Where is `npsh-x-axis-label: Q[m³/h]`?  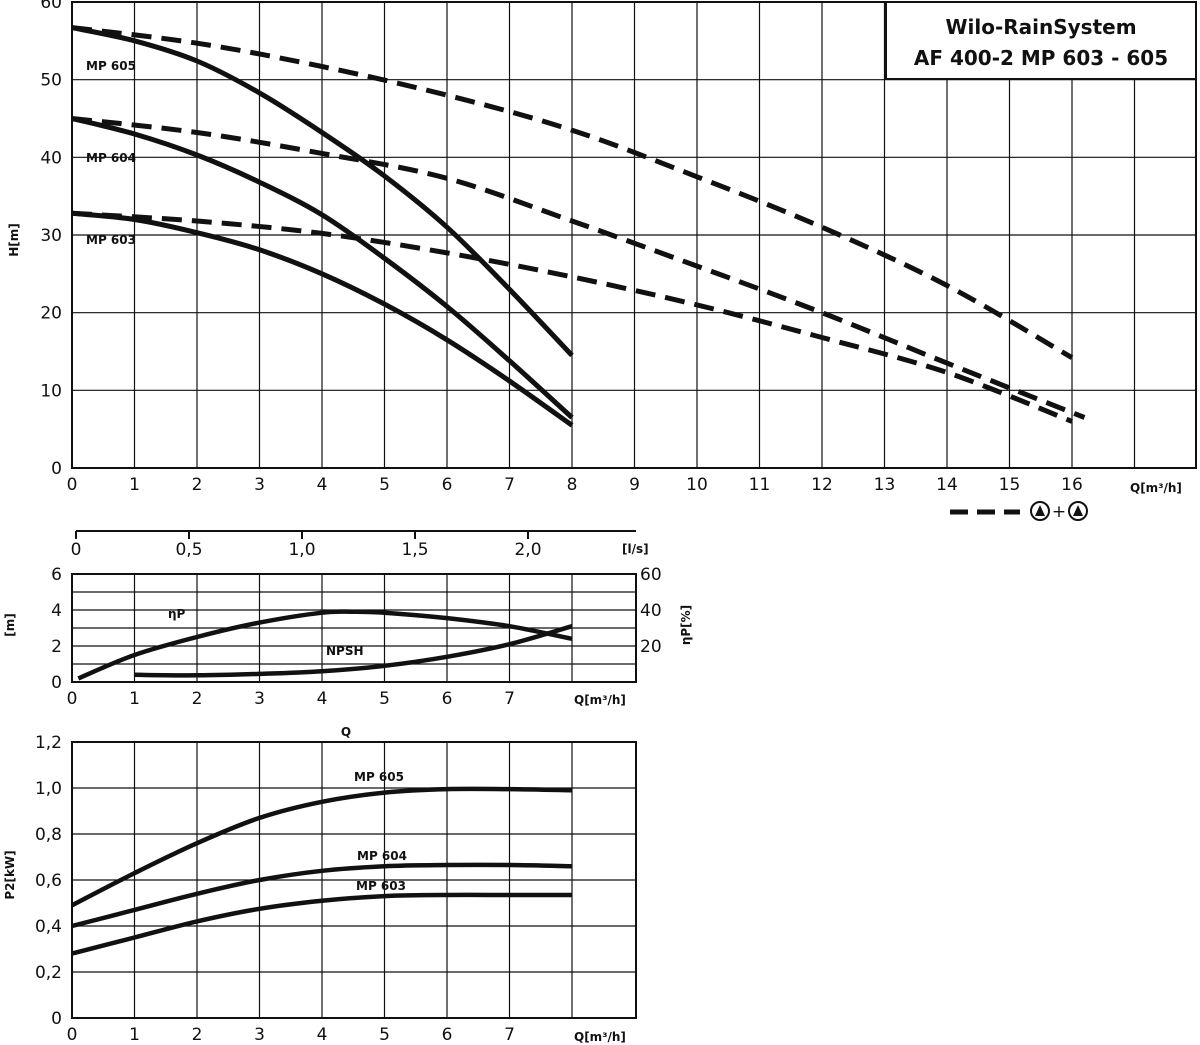 npsh-x-axis-label: Q[m³/h] is located at coordinates (600, 700).